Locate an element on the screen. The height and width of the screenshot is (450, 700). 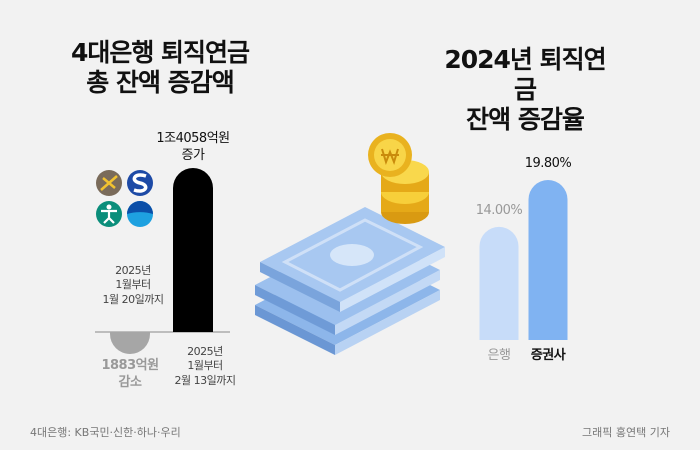
money-illustration is located at coordinates (350, 244).